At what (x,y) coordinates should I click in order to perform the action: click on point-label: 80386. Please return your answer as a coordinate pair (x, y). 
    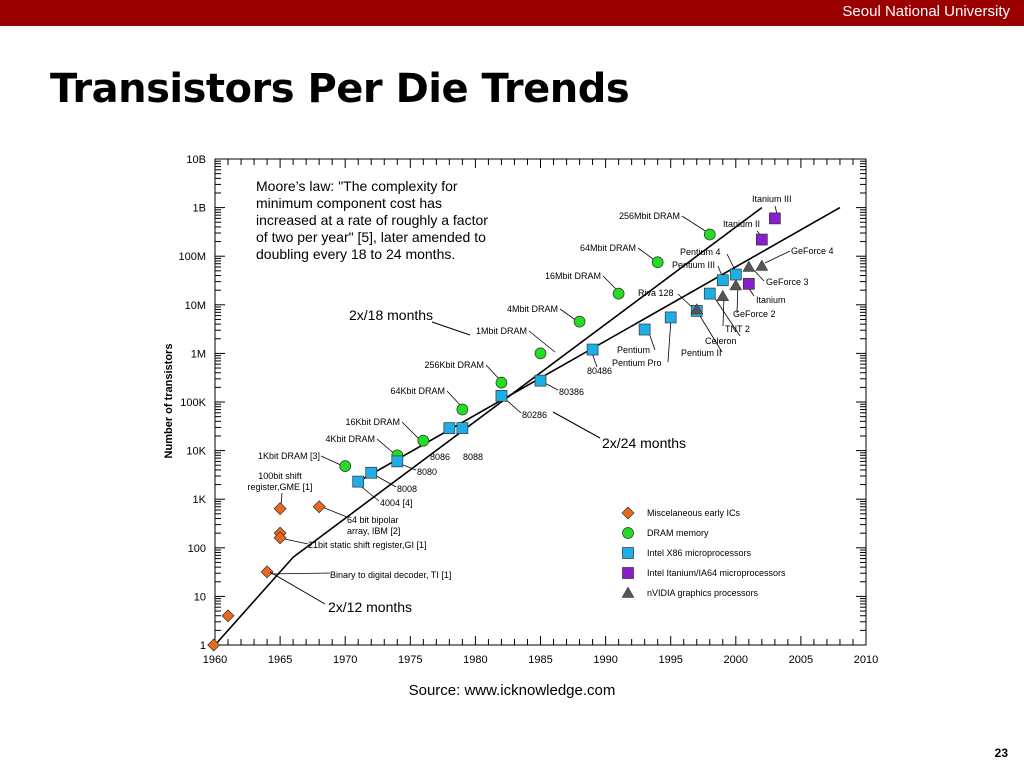
    Looking at the image, I should click on (571, 392).